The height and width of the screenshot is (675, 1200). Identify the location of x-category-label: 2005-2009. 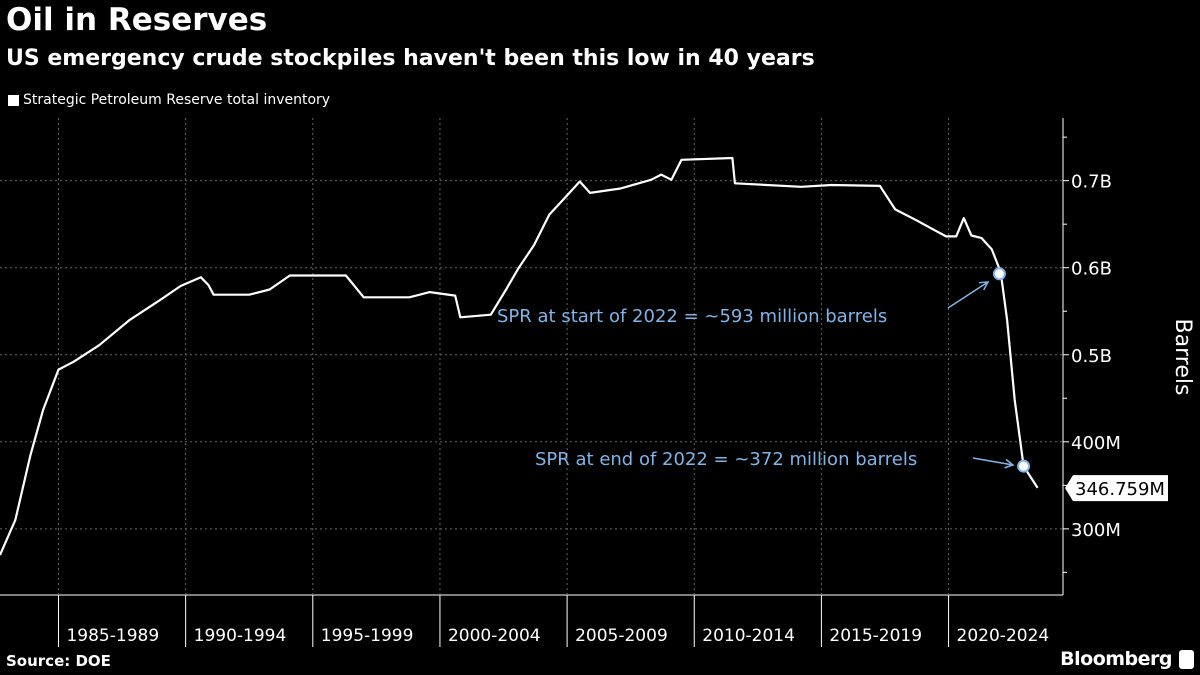
(621, 636).